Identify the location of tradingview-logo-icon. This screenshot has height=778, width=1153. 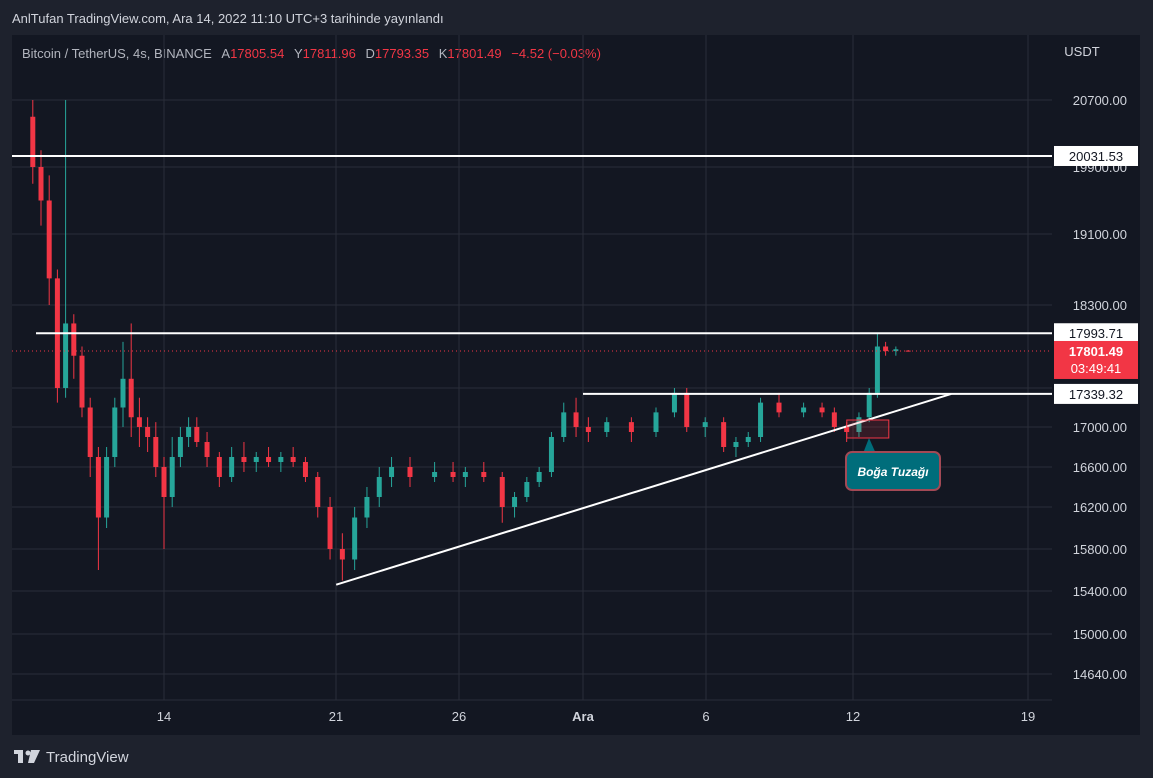
(27, 756).